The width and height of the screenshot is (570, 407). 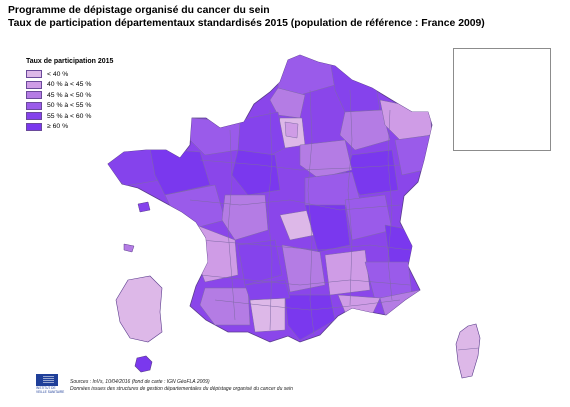 What do you see at coordinates (70, 61) in the screenshot?
I see `legend-title: Taux de participation 2015` at bounding box center [70, 61].